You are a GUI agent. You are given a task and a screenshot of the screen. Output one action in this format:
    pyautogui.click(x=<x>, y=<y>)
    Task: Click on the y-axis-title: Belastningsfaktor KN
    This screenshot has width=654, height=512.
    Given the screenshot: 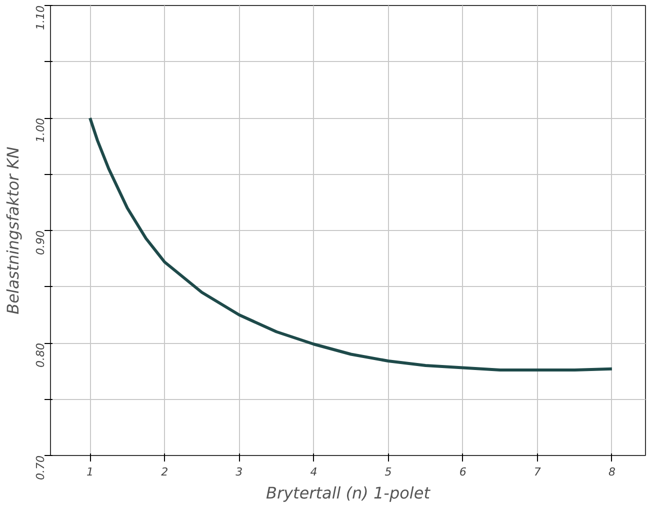 What is the action you would take?
    pyautogui.click(x=13, y=230)
    